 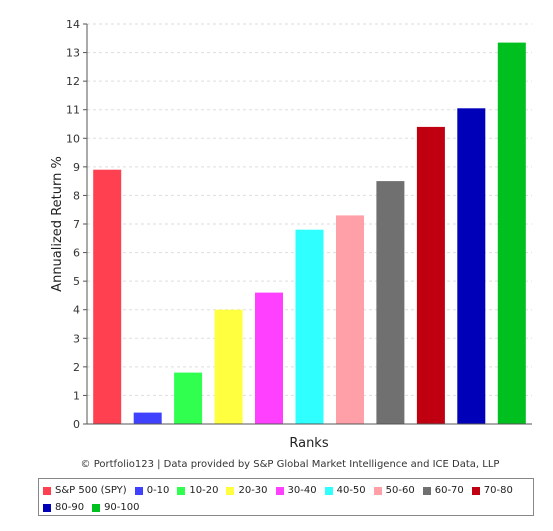 What do you see at coordinates (76, 310) in the screenshot?
I see `y-tick-label: 4` at bounding box center [76, 310].